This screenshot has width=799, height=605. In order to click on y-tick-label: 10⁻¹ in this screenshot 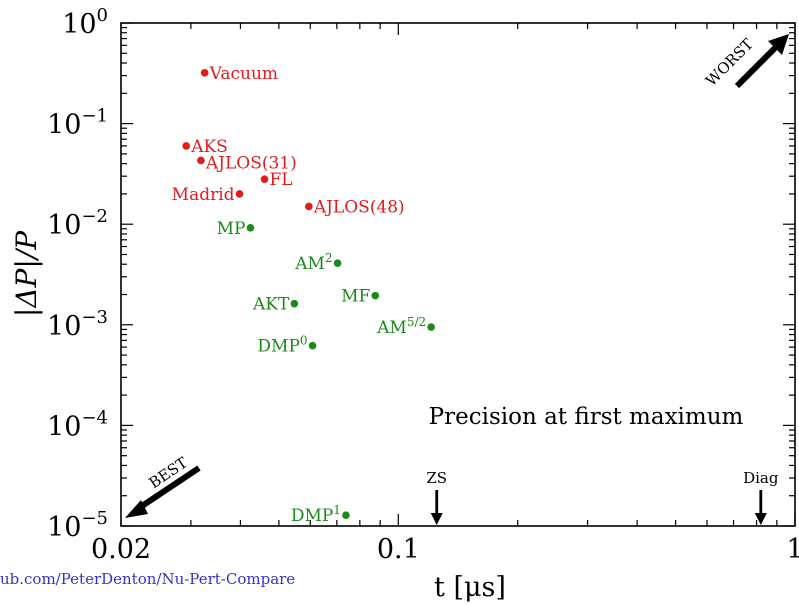, I will do `click(77, 123)`.